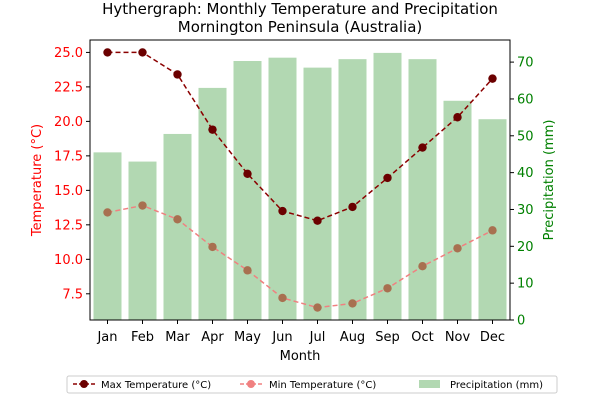 The height and width of the screenshot is (400, 600). I want to click on x-tick-label-jan: Jan, so click(106, 337).